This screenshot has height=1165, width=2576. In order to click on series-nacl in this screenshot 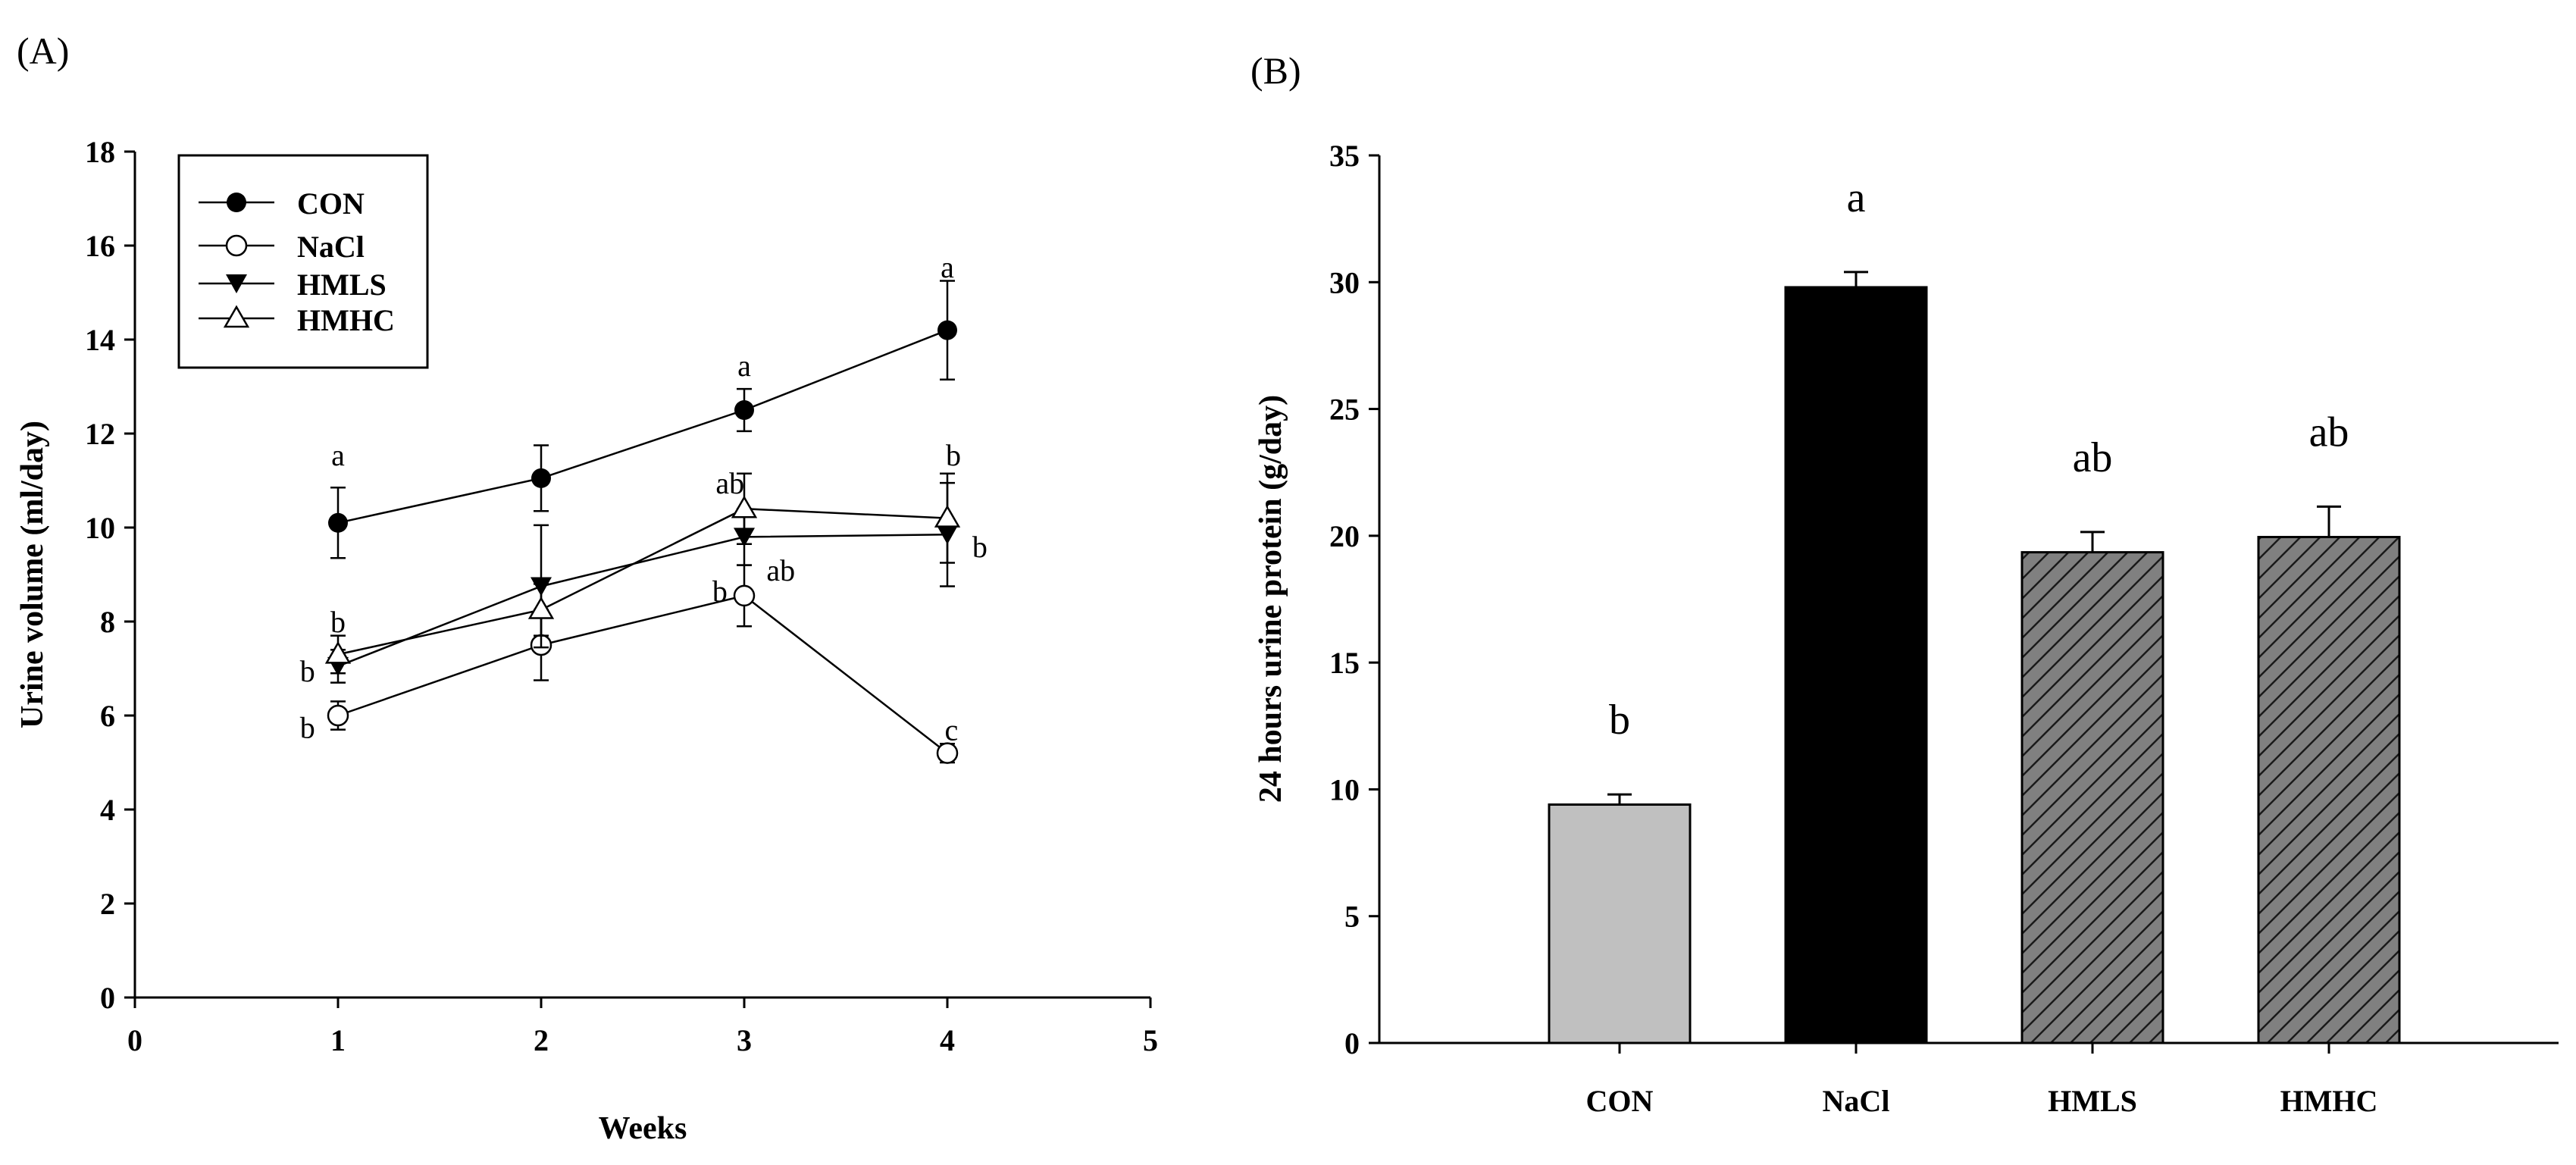, I will do `click(643, 664)`.